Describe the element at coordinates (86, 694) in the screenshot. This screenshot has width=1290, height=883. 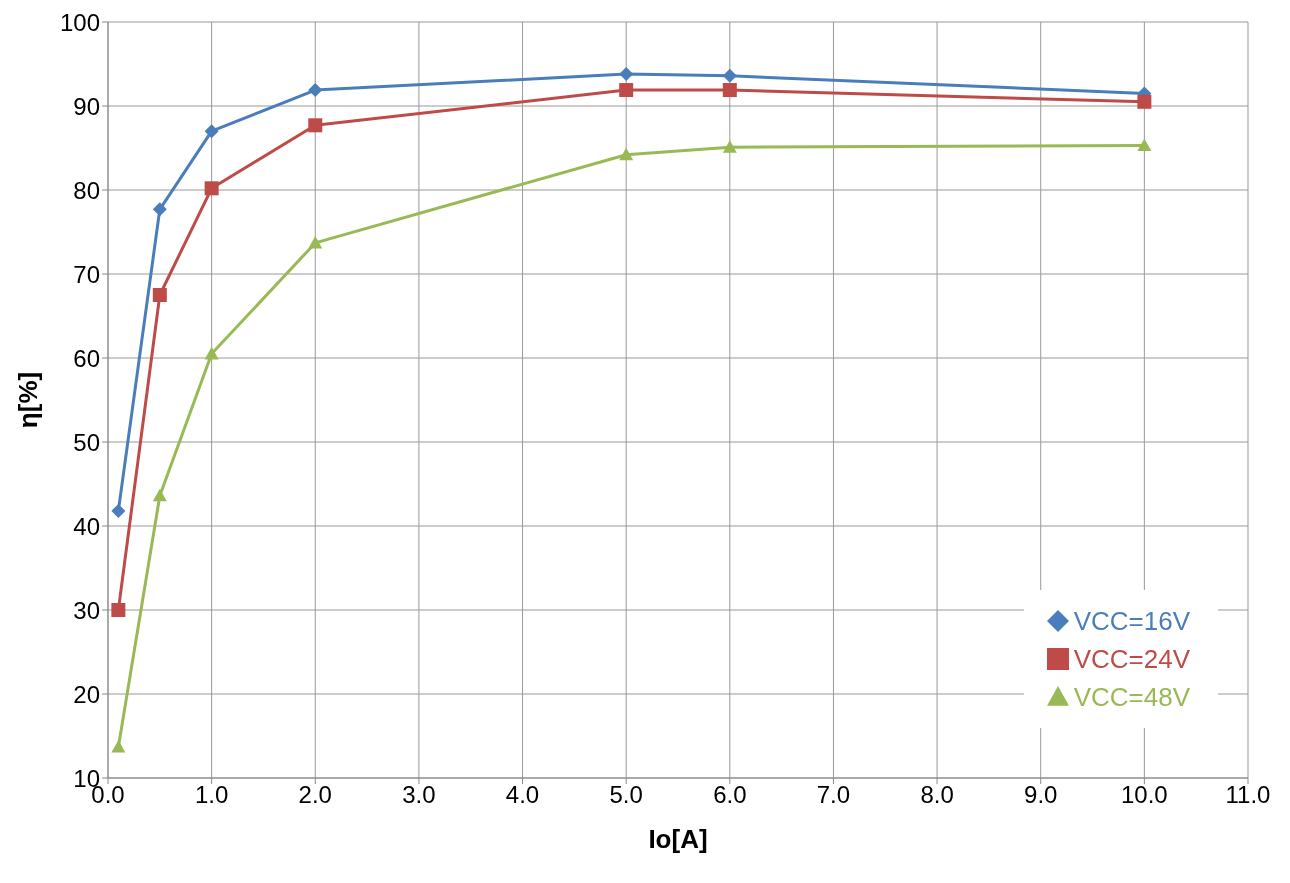
I see `y-tick-label: 20` at that location.